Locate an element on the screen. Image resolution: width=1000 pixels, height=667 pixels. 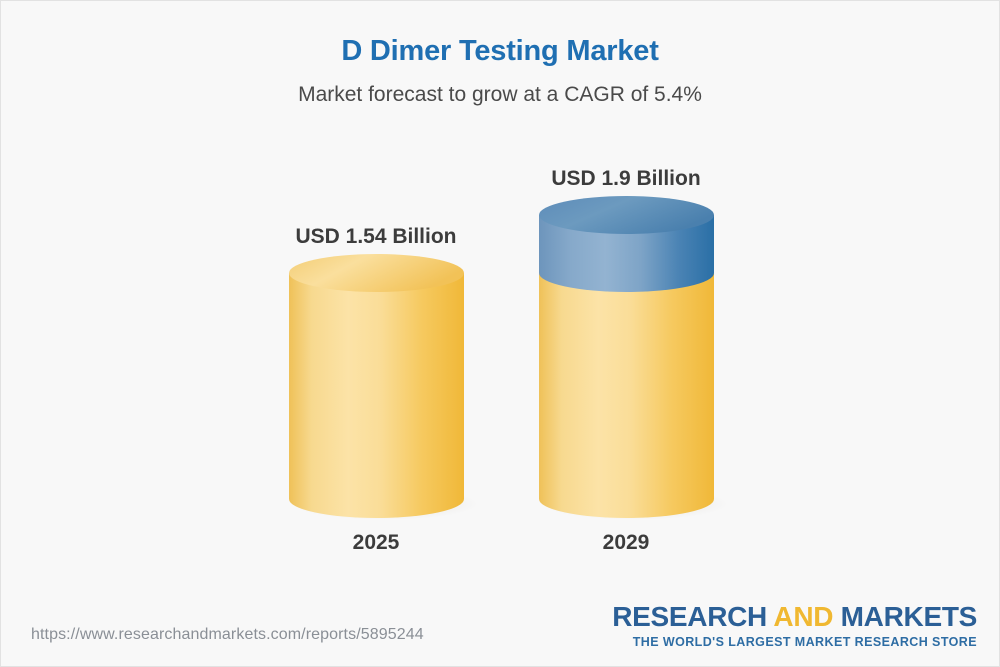
cylinder-body-base is located at coordinates (626, 366).